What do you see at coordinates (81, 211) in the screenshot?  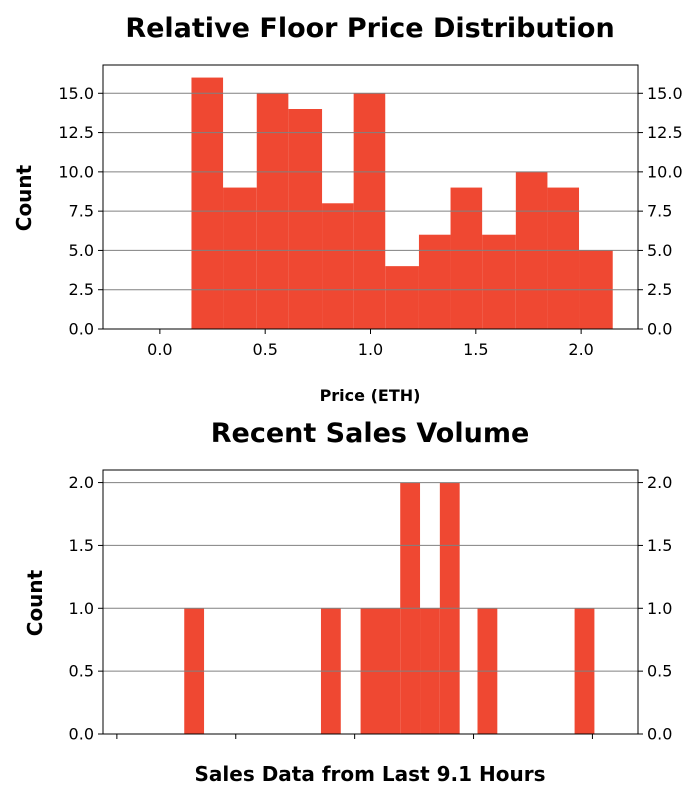 I see `chart1-ytick-label-left: 7.5` at bounding box center [81, 211].